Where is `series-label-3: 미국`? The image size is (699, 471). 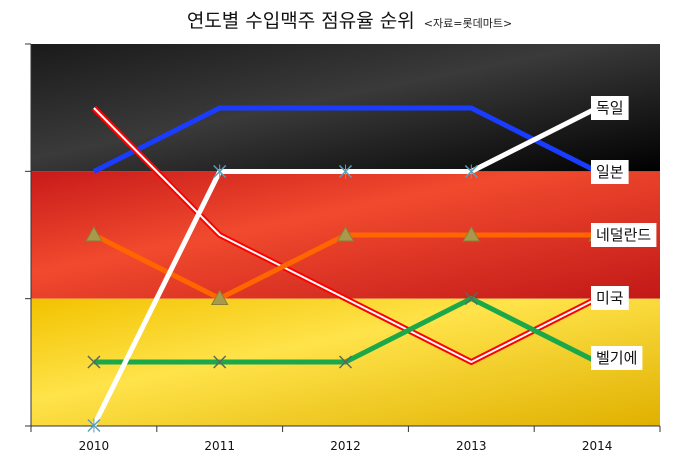 series-label-3: 미국 is located at coordinates (610, 298).